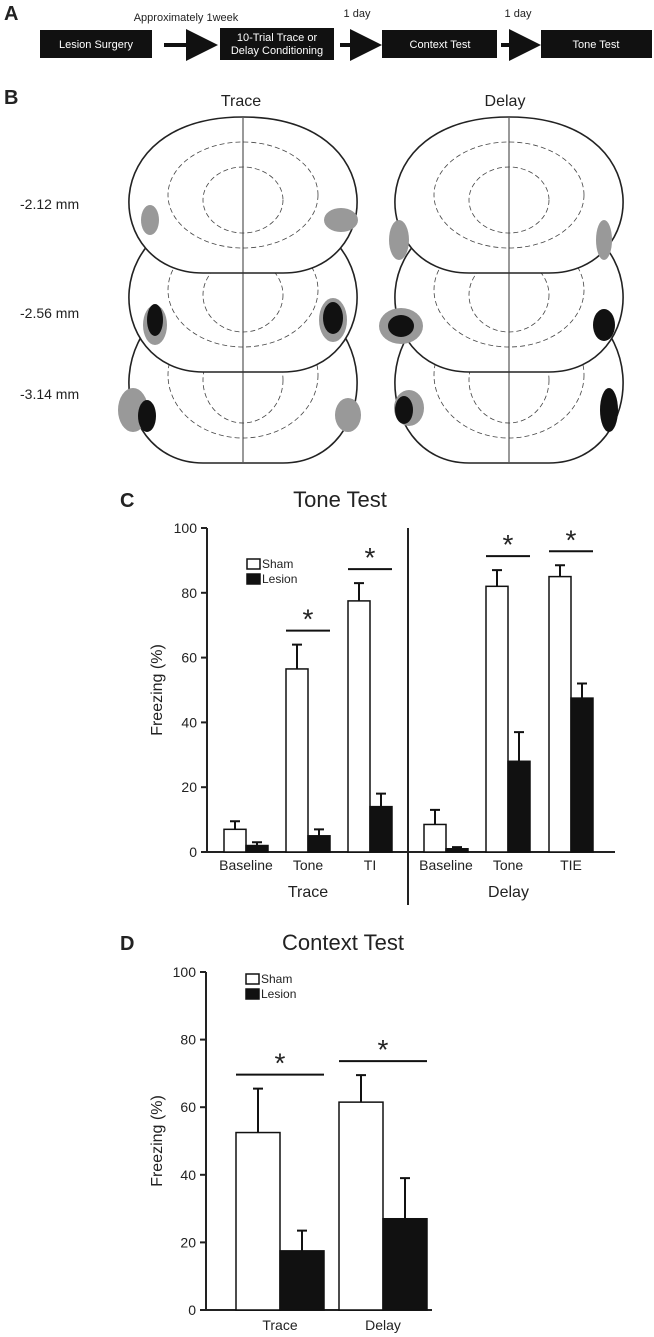 This screenshot has height=1337, width=654. Describe the element at coordinates (11, 14) in the screenshot. I see `panel-letter: A` at that location.